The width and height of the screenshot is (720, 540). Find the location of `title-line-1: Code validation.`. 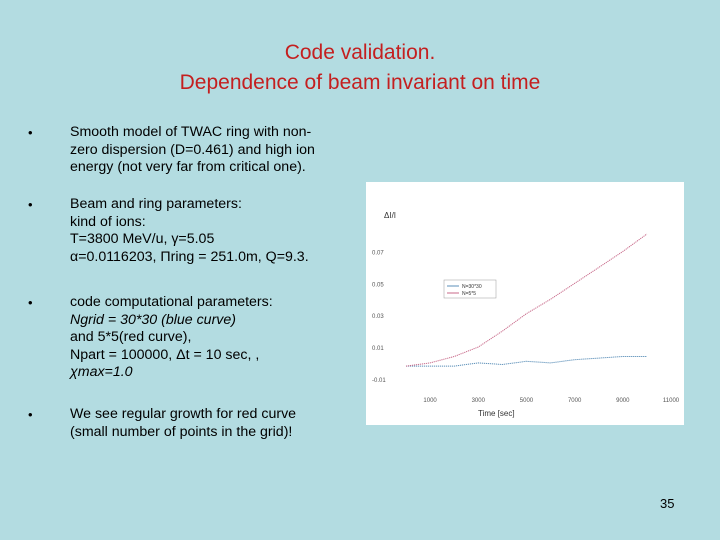

title-line-1: Code validation. is located at coordinates (360, 52).